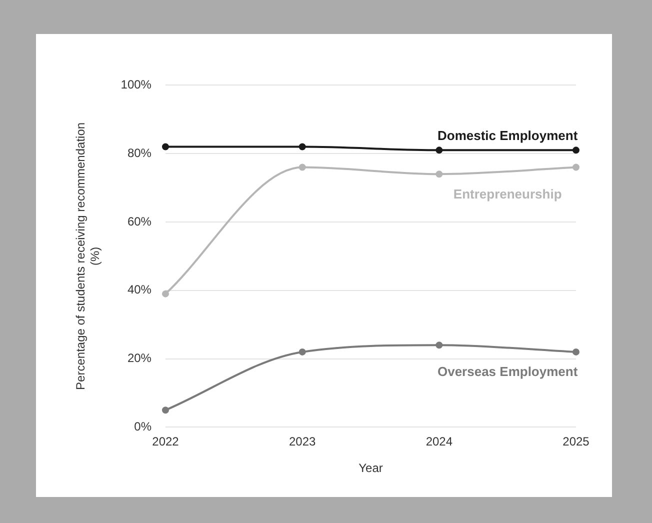 This screenshot has width=652, height=523. What do you see at coordinates (139, 358) in the screenshot?
I see `y-tick-label: 20%` at bounding box center [139, 358].